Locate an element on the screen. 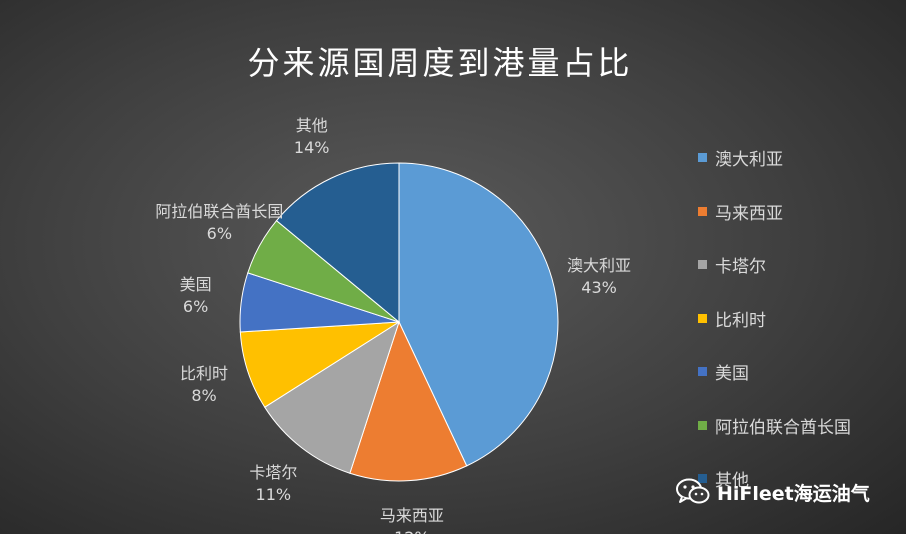 The height and width of the screenshot is (534, 906). legend-item-6: 其他 is located at coordinates (774, 479).